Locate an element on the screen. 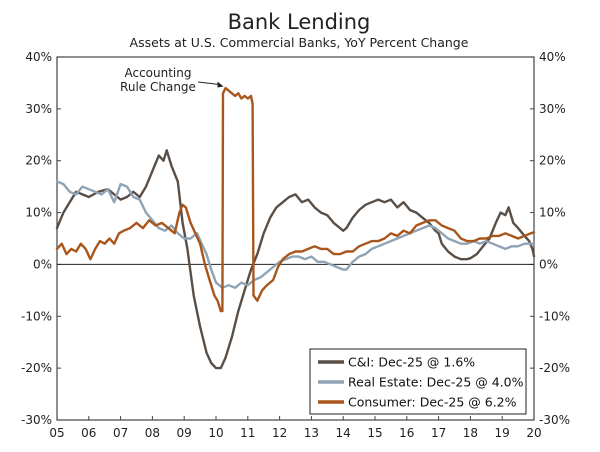 This screenshot has width=600, height=452. x-tick-label: 08 is located at coordinates (152, 433).